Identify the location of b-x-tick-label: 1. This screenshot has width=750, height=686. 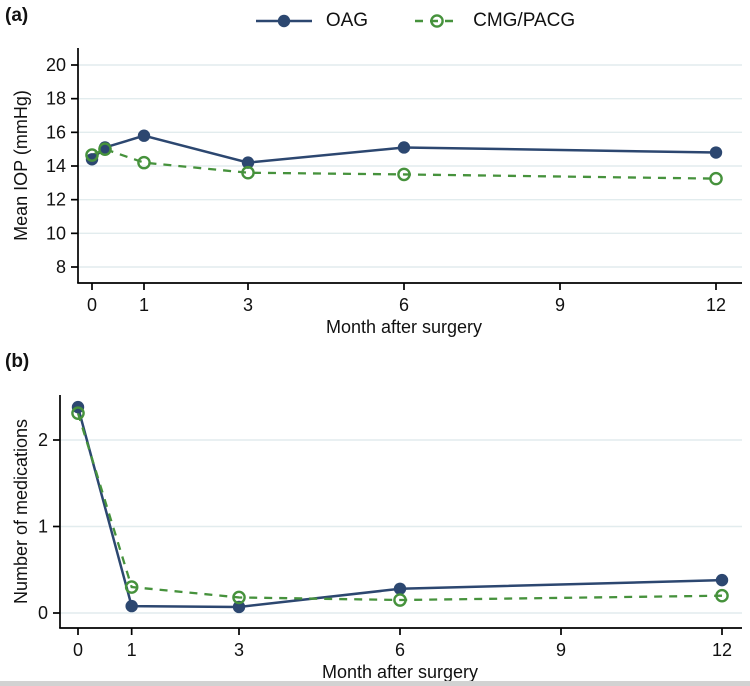
(132, 650).